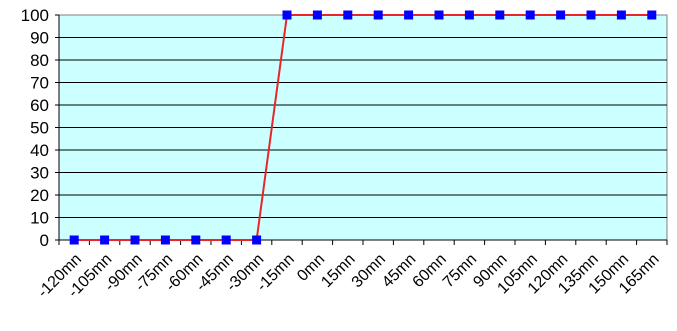 The image size is (677, 331). What do you see at coordinates (39, 60) in the screenshot?
I see `y-tick-label: 80` at bounding box center [39, 60].